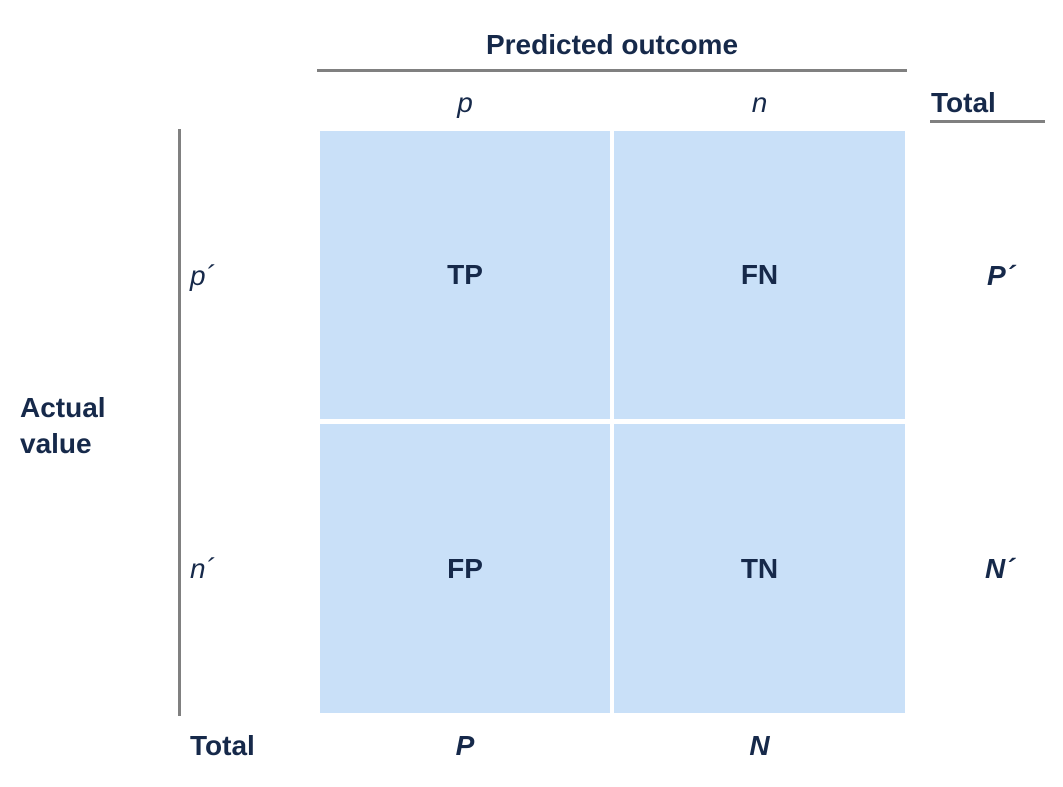  Describe the element at coordinates (179, 422) in the screenshot. I see `actual-value-rule` at that location.